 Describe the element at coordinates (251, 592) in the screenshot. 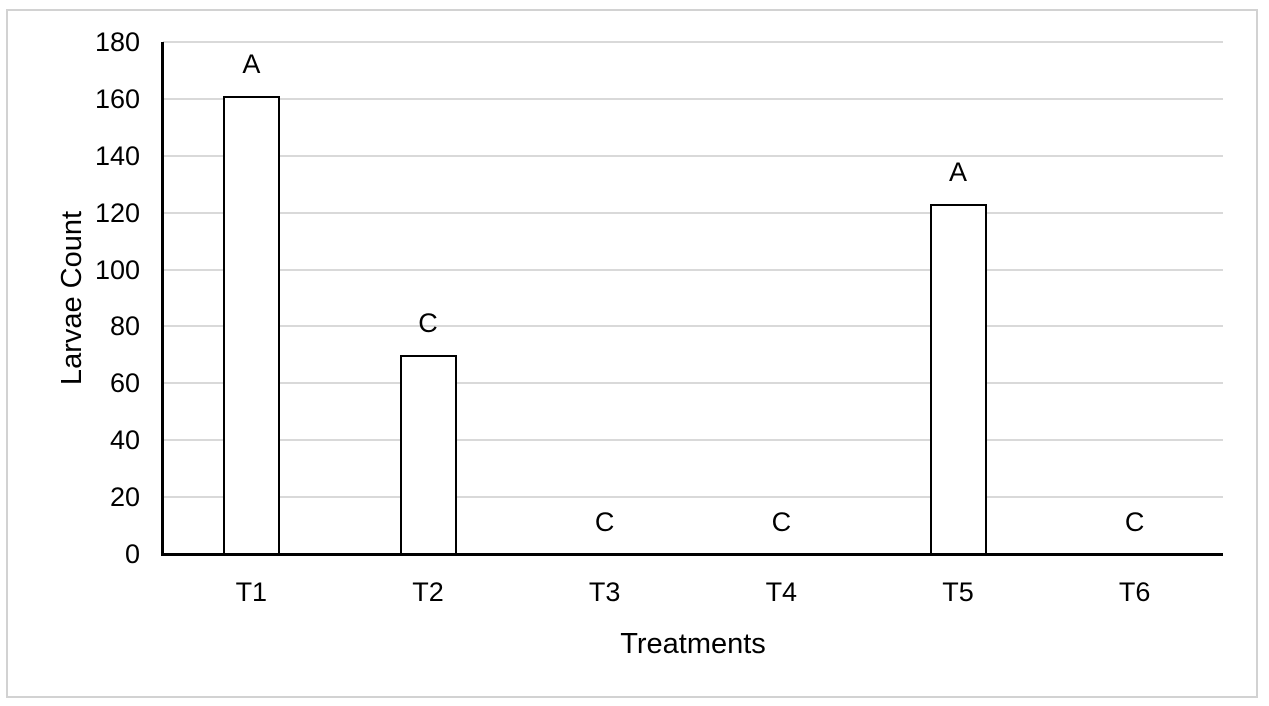

I see `x-category-label-T1: T1` at that location.